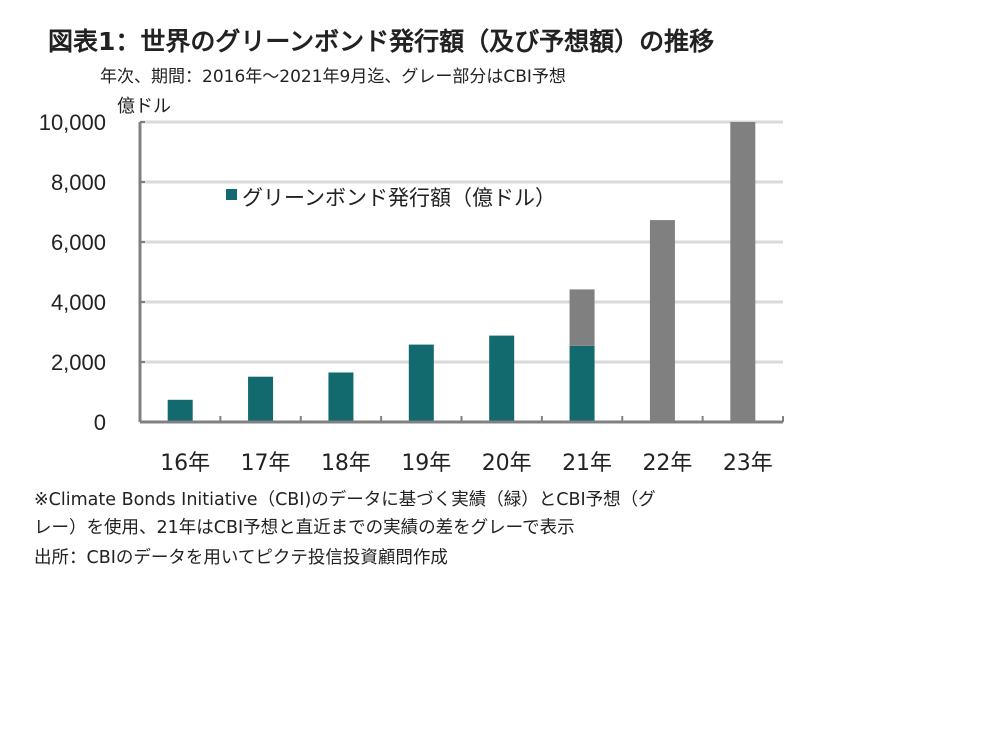 The image size is (1008, 756). I want to click on bar-18年, so click(341, 397).